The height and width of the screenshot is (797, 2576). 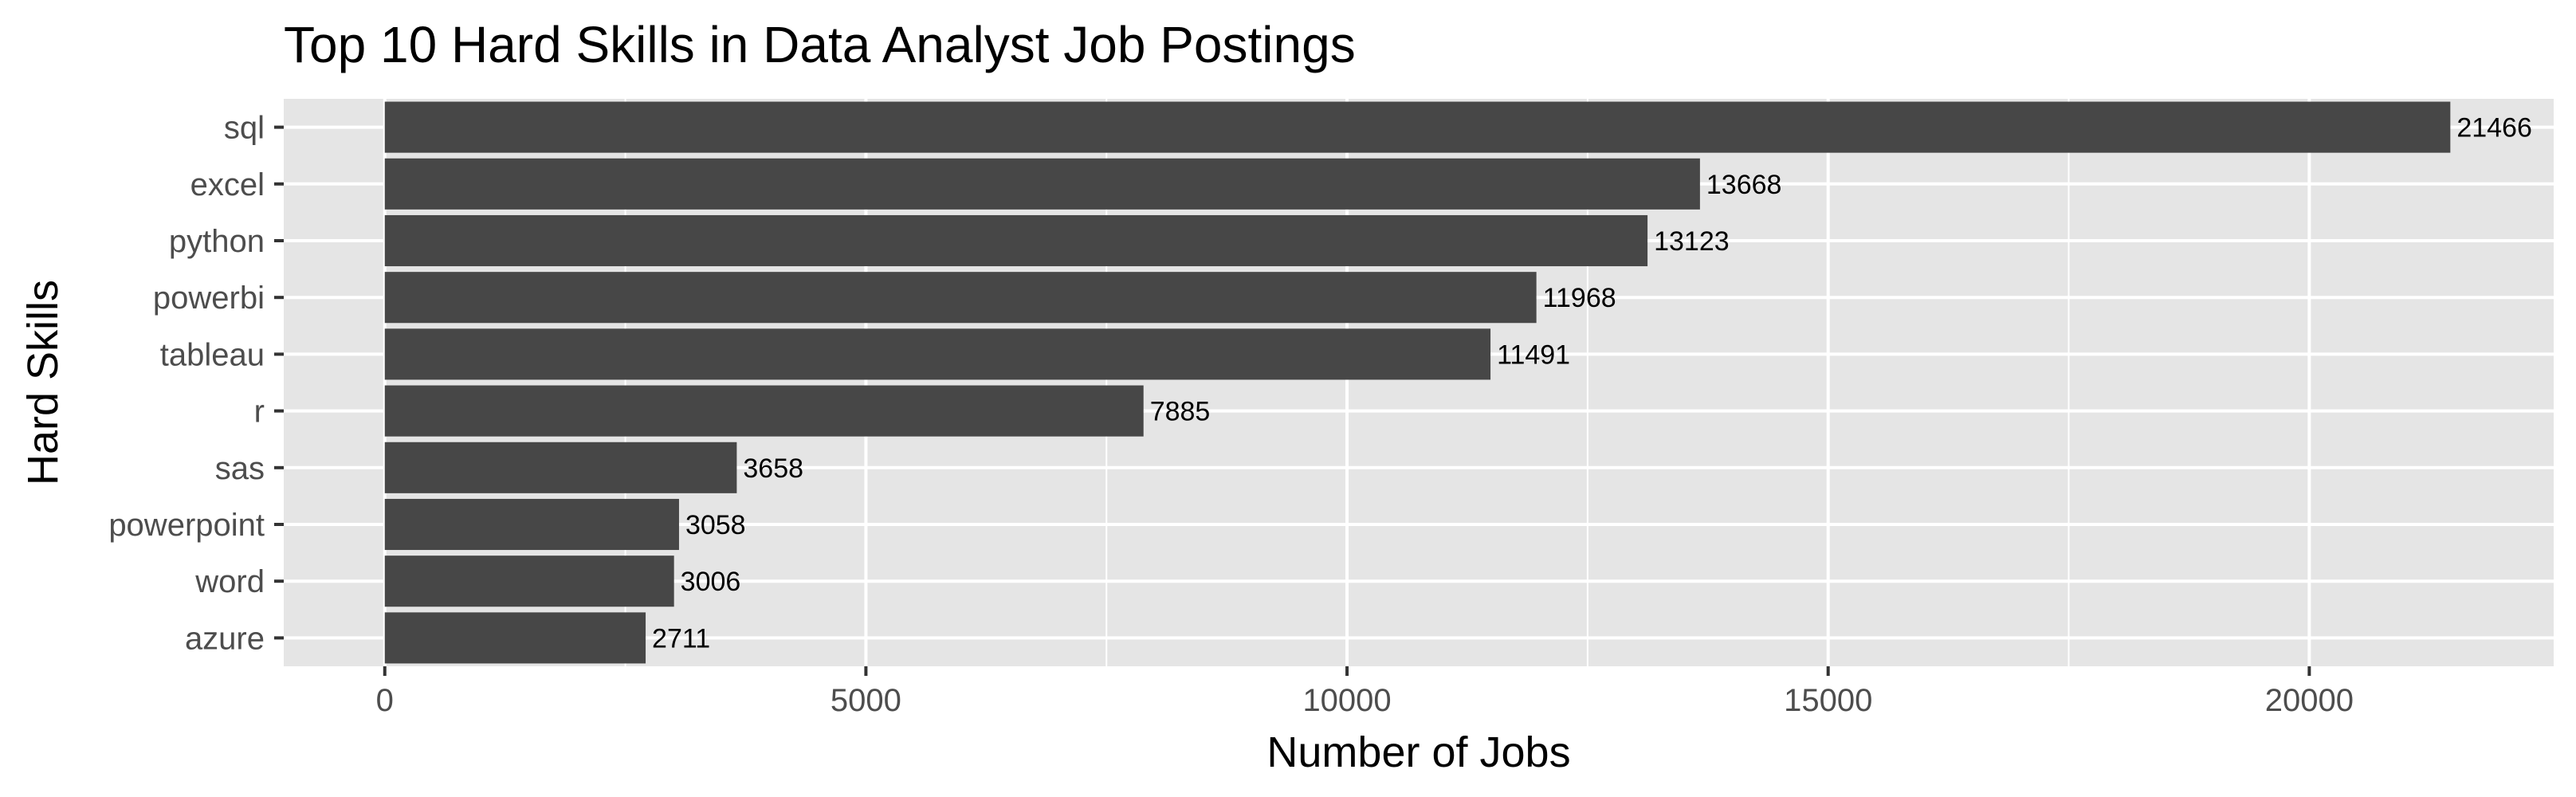 I want to click on data-label-powerbi: 11968, so click(x=1579, y=298).